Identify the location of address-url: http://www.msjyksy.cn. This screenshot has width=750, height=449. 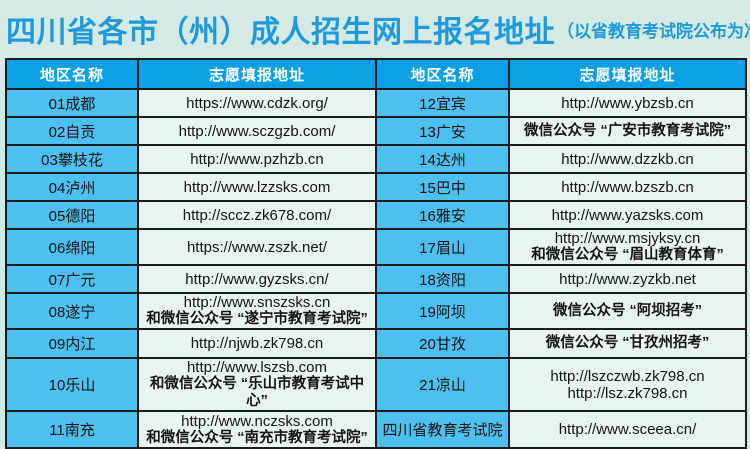
(627, 238).